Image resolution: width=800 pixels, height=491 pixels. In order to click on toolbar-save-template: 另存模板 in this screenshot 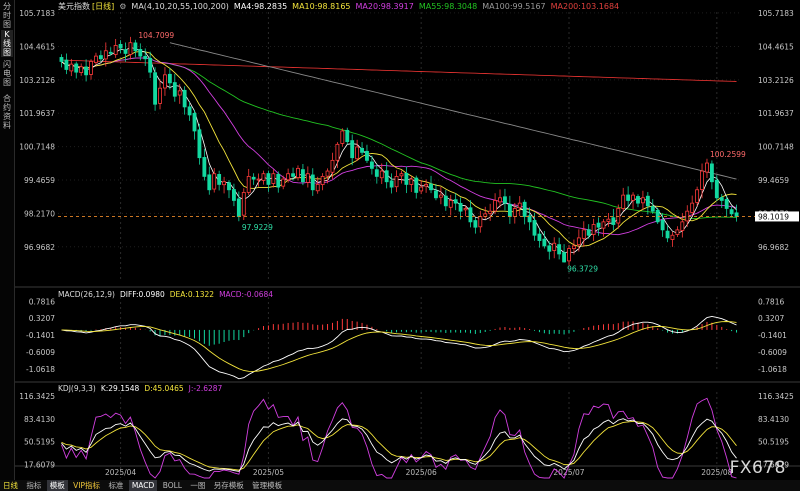, I will do `click(228, 485)`.